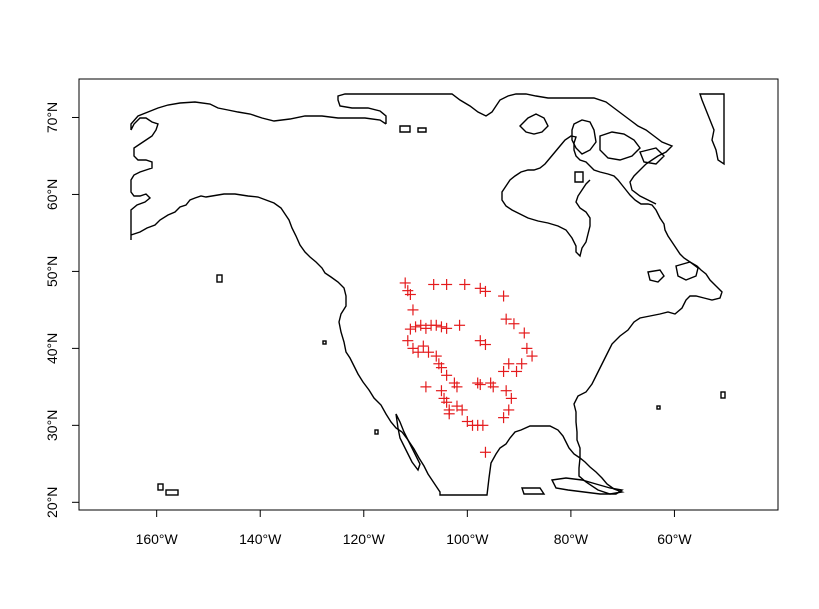 Image resolution: width=819 pixels, height=609 pixels. Describe the element at coordinates (562, 138) in the screenshot. I see `coastline-arctic-islands` at that location.